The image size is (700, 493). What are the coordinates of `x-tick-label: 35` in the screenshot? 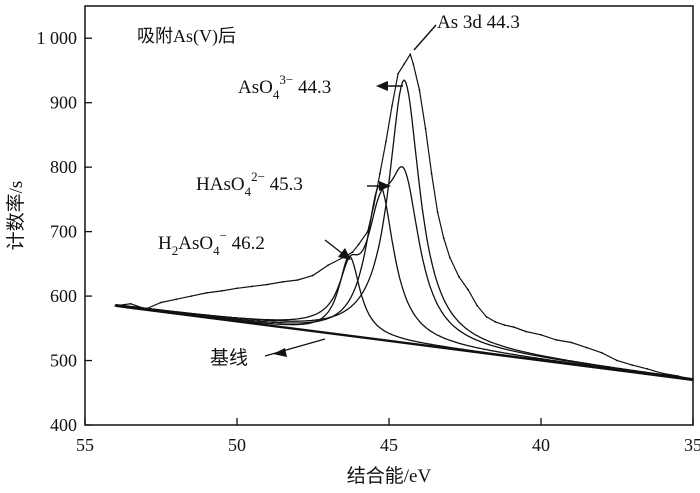 It's located at (692, 445).